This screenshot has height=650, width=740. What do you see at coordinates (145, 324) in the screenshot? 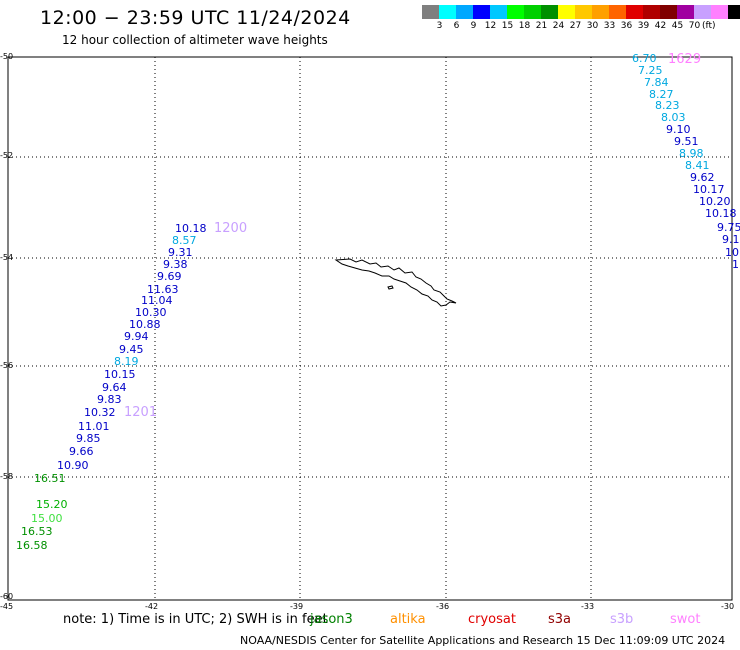
I see `wave-height-label: 10.88` at bounding box center [145, 324].